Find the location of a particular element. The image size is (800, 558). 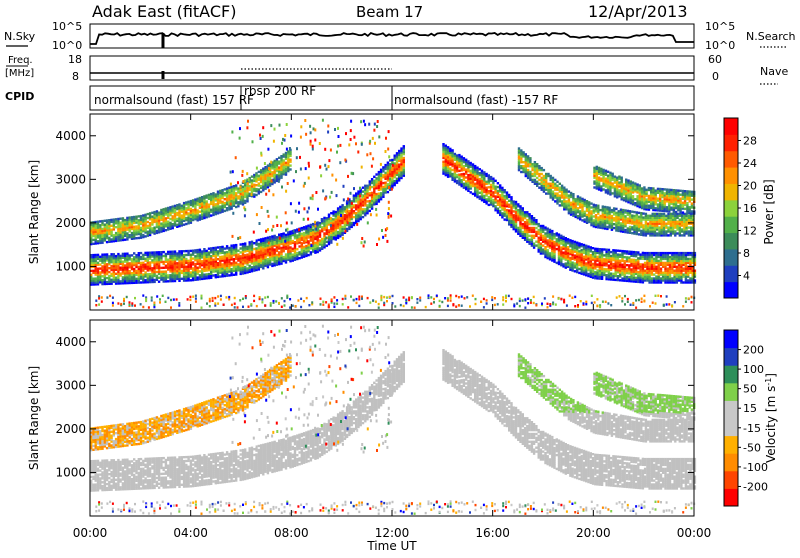

noise-tick-left-bottom: 10^0 is located at coordinates (67, 45).